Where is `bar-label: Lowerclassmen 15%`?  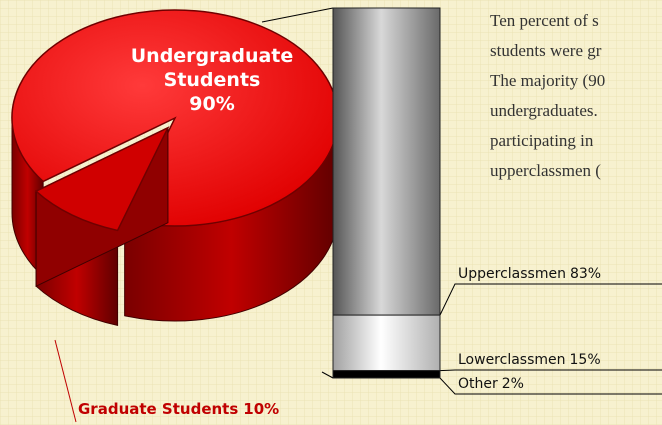
bar-label: Lowerclassmen 15% is located at coordinates (529, 360).